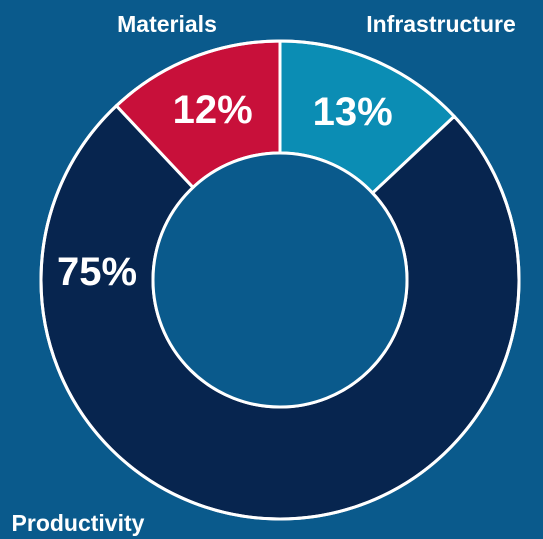 The width and height of the screenshot is (543, 539). Describe the element at coordinates (213, 110) in the screenshot. I see `value-label-materials: 12%` at that location.